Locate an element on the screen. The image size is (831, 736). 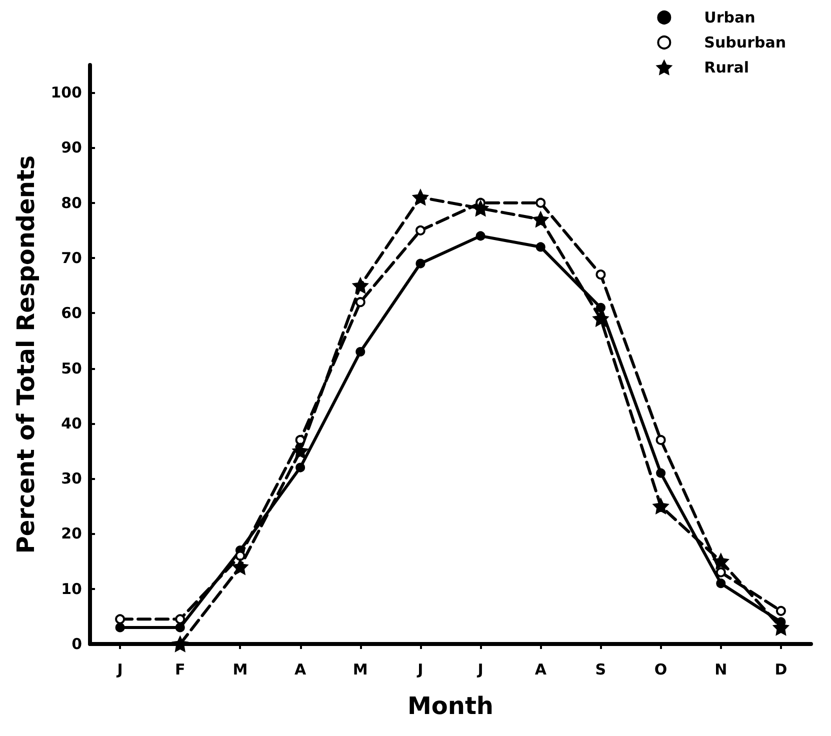
legend-label: Rural is located at coordinates (727, 67).